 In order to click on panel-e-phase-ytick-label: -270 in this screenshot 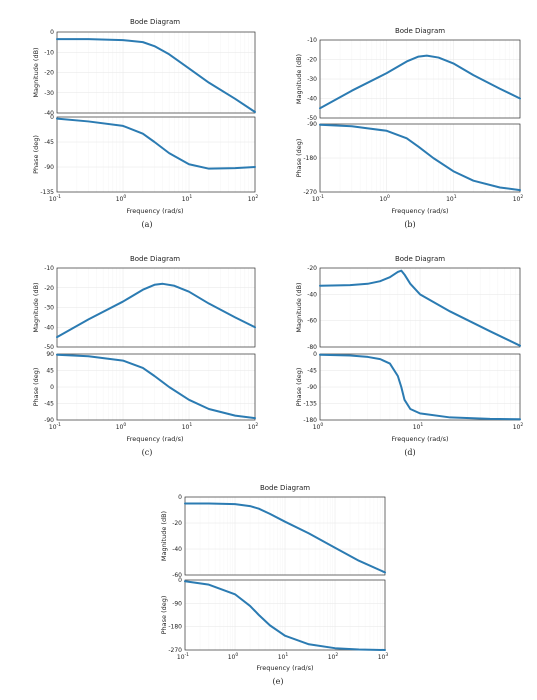, I will do `click(175, 650)`.